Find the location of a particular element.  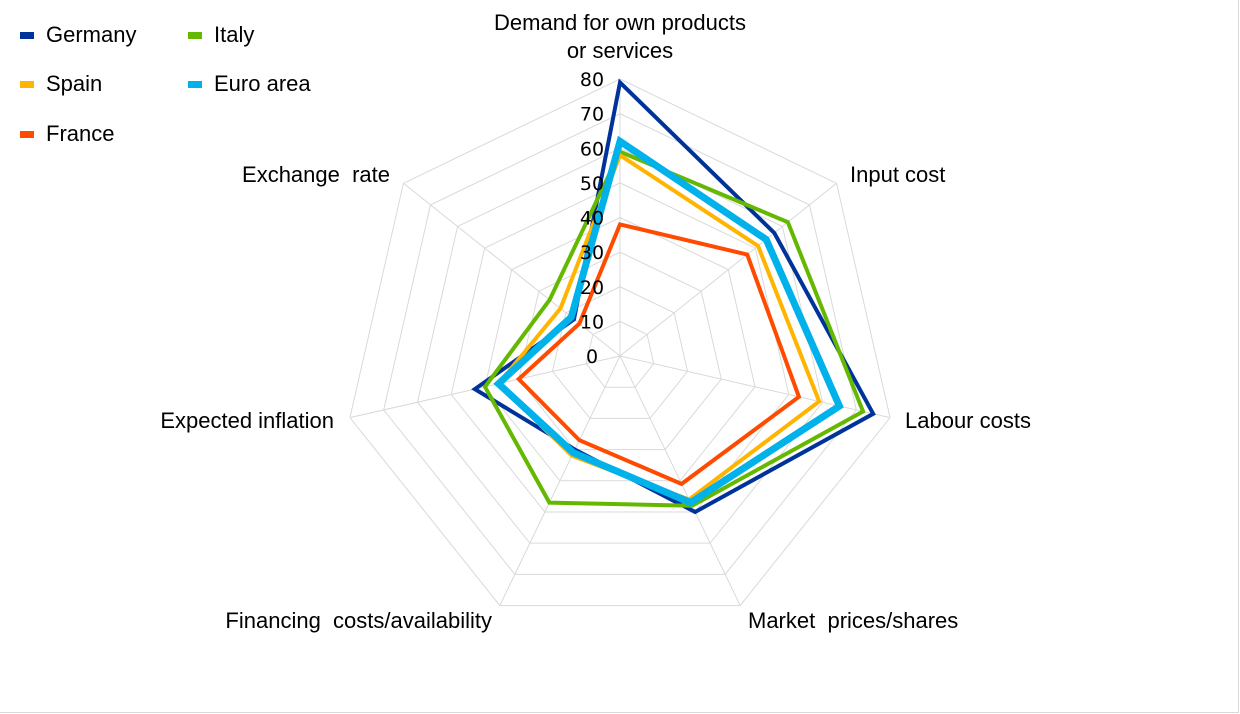

series-france is located at coordinates (658, 354).